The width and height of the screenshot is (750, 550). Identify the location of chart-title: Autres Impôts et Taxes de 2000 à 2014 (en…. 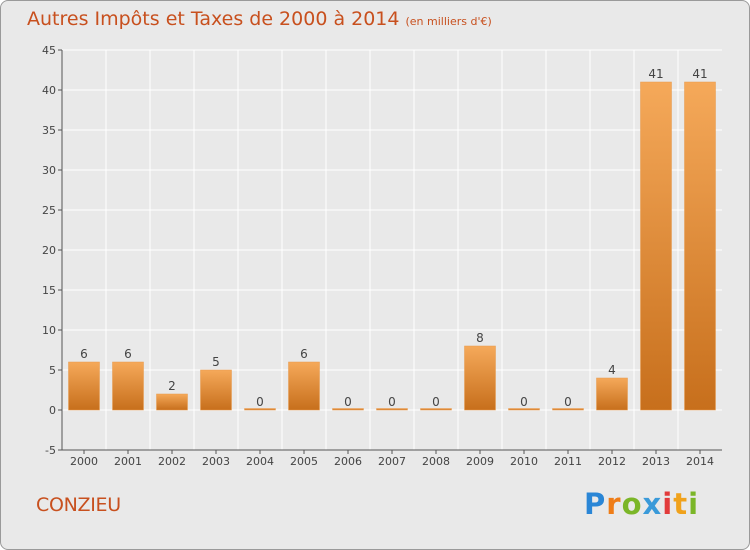
(259, 19).